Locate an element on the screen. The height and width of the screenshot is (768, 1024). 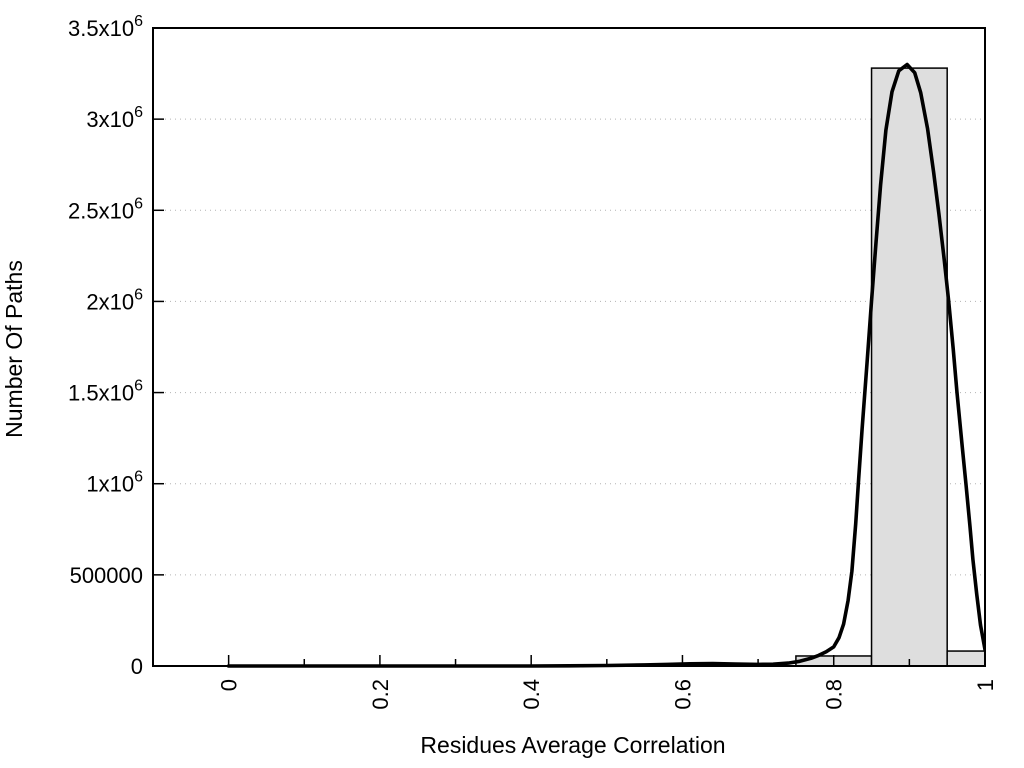
x-tick-label: 0.6 is located at coordinates (682, 694).